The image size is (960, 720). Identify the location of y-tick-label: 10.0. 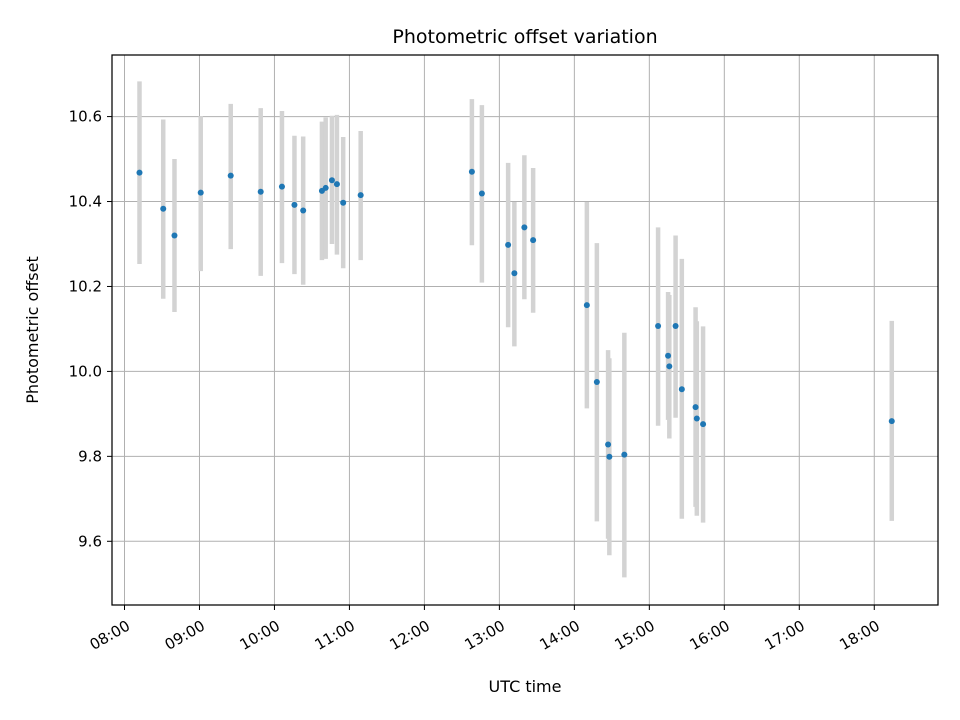
(85, 371).